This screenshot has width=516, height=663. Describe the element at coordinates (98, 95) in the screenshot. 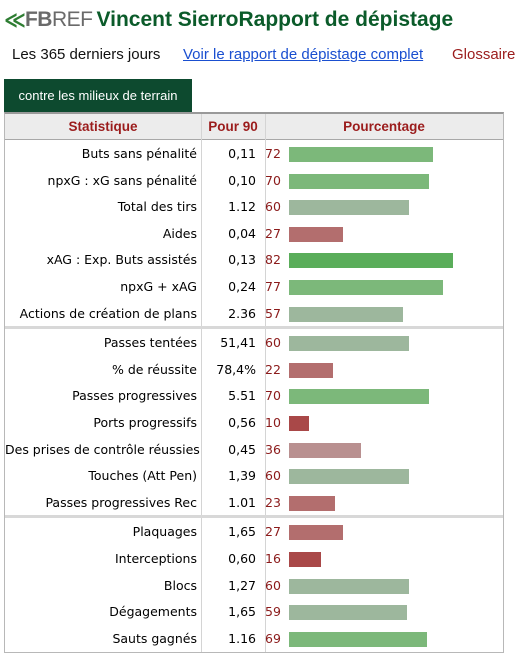

I see `tab-vs-midfielders: contre les milieux de terrain` at that location.